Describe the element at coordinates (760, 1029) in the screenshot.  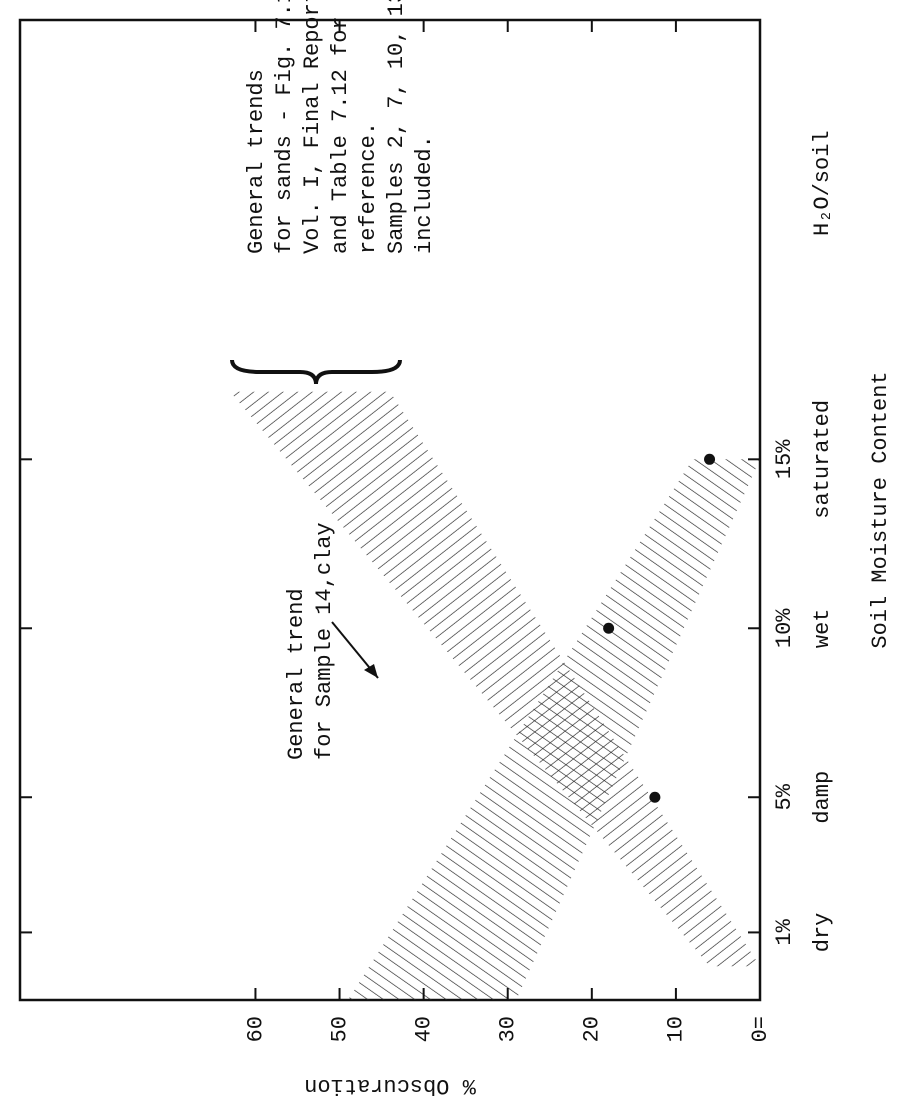
I see `y-tick-label: 0=` at that location.